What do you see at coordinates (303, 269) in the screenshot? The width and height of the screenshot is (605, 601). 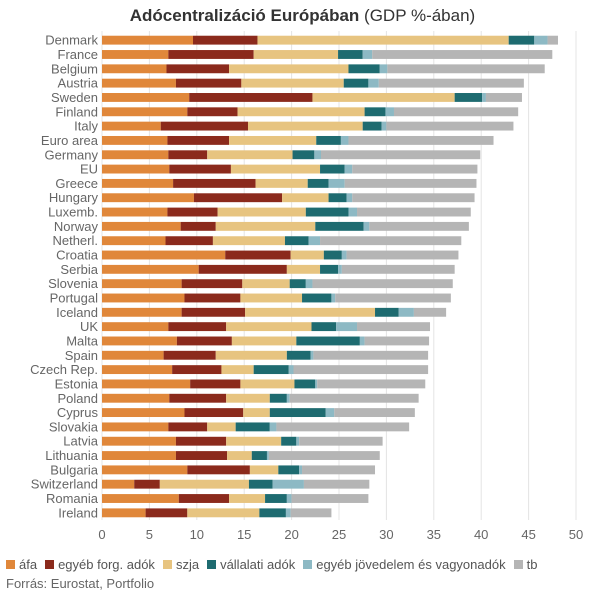 I see `bar-segment-serbia-s2` at bounding box center [303, 269].